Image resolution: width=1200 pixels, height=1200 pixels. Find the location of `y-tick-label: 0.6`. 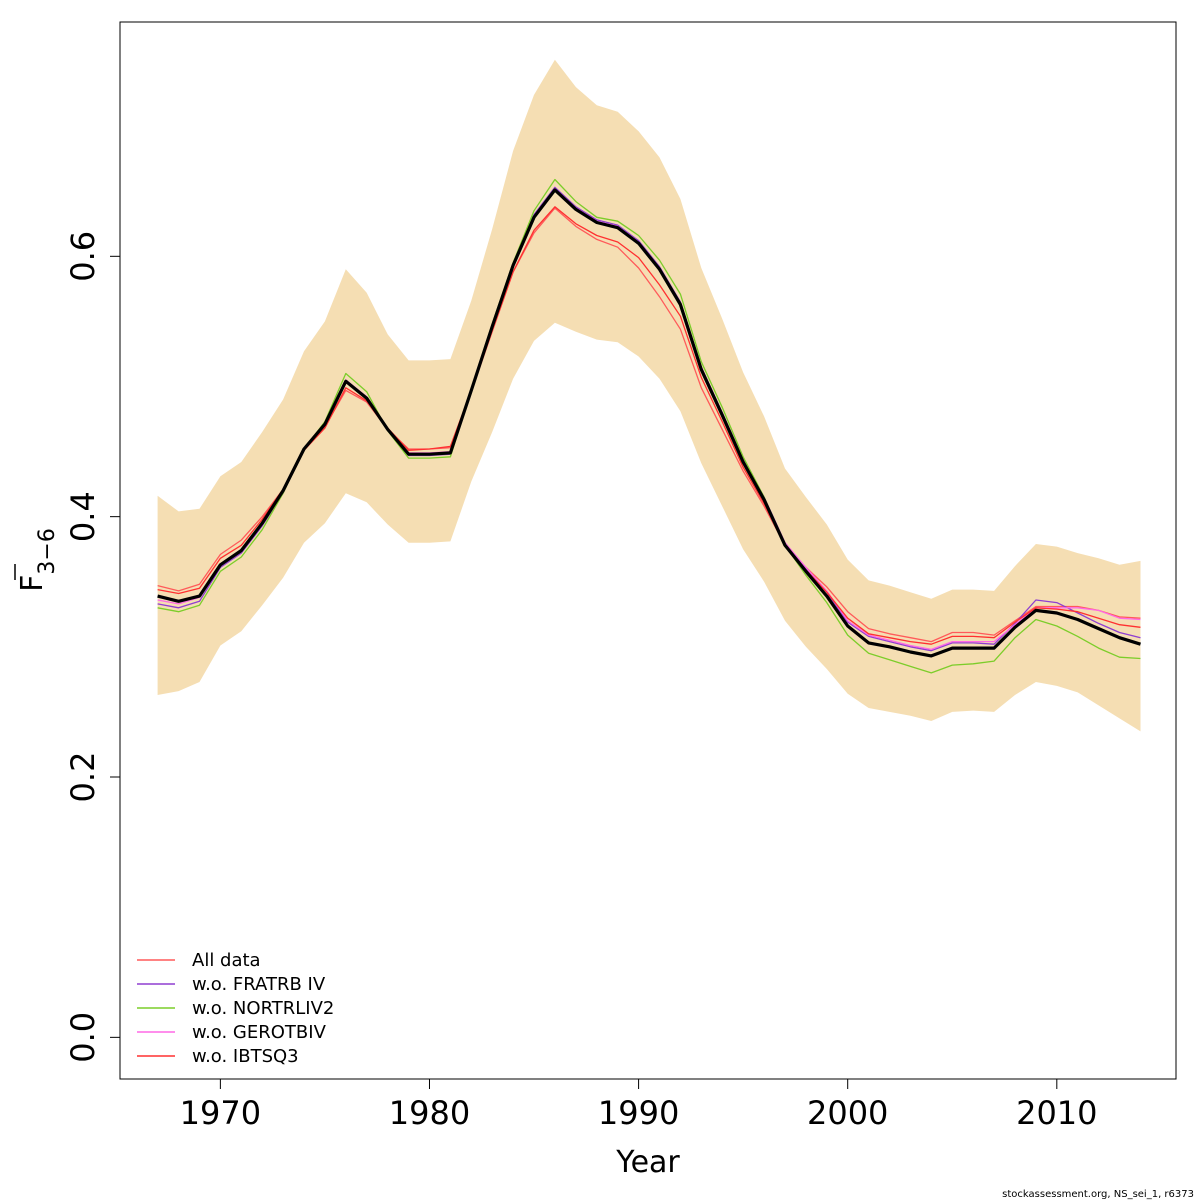

y-tick-label: 0.6 is located at coordinates (83, 256).